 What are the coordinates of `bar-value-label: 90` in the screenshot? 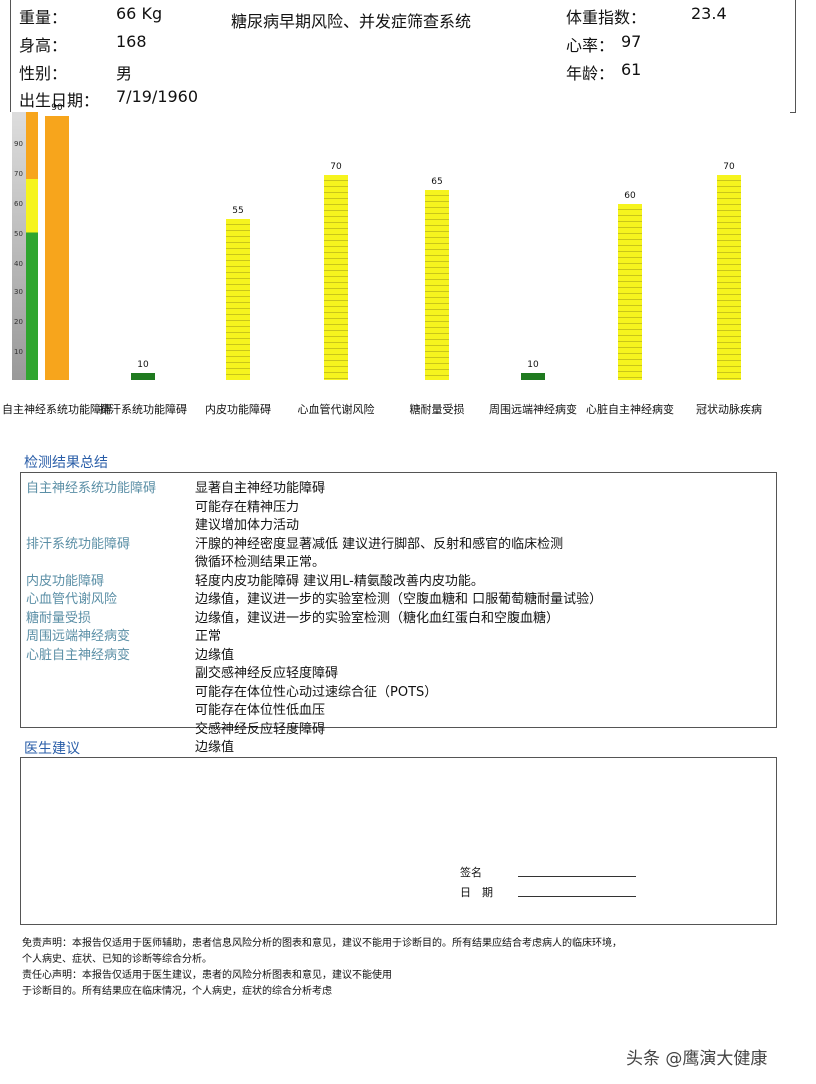 It's located at (57, 108).